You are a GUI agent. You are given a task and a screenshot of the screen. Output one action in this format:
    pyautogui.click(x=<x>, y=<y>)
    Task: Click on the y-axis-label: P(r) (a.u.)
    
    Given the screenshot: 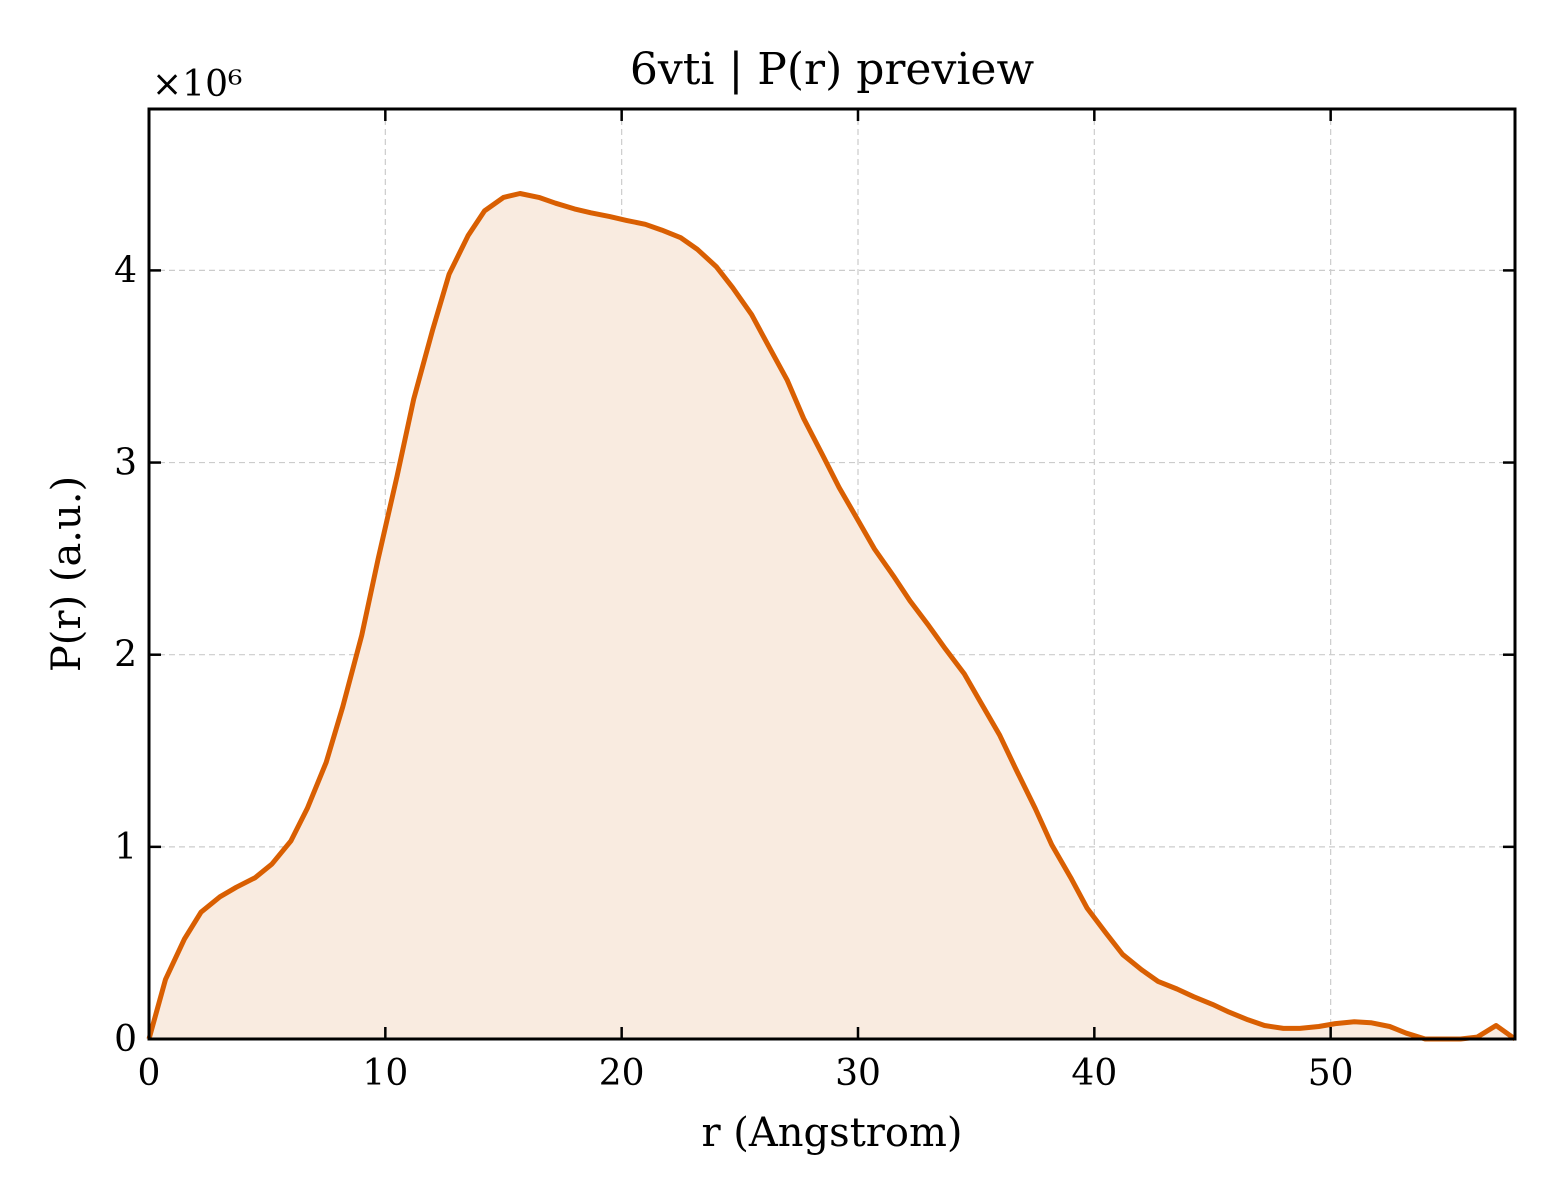 What is the action you would take?
    pyautogui.click(x=67, y=574)
    